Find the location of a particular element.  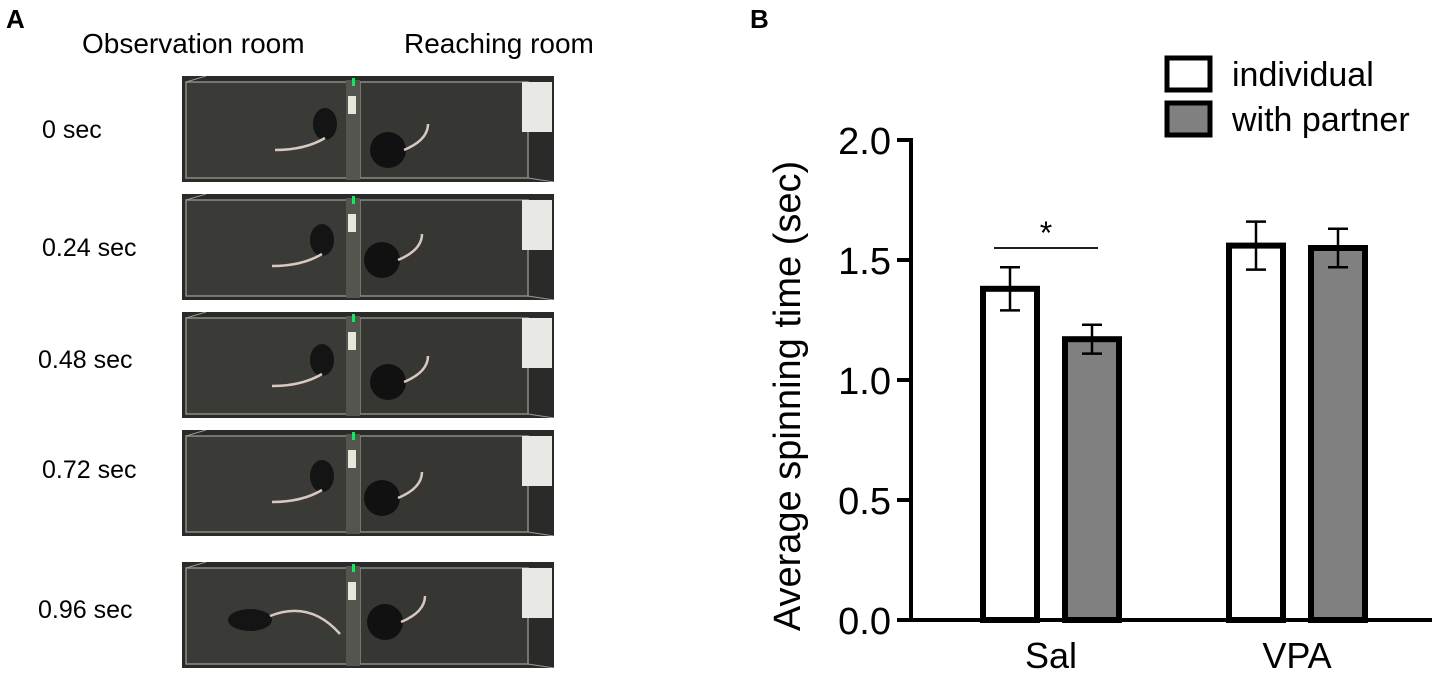

y-tick-label: 1.0 is located at coordinates (864, 382).